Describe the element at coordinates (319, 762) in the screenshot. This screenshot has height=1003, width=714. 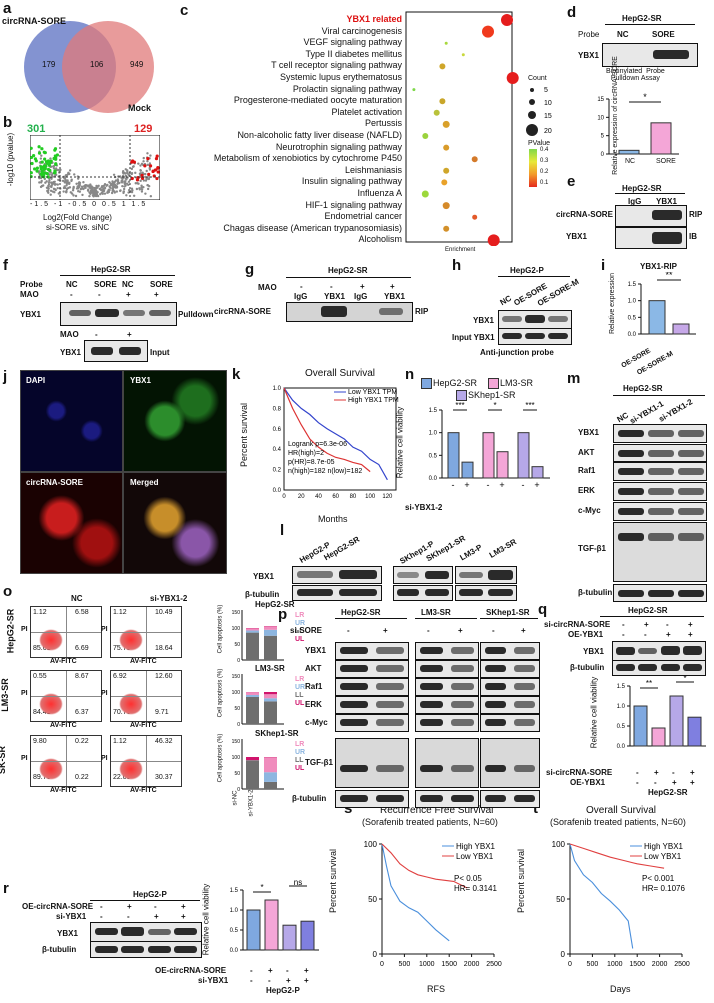
I see `p-row: TGF-β1` at that location.